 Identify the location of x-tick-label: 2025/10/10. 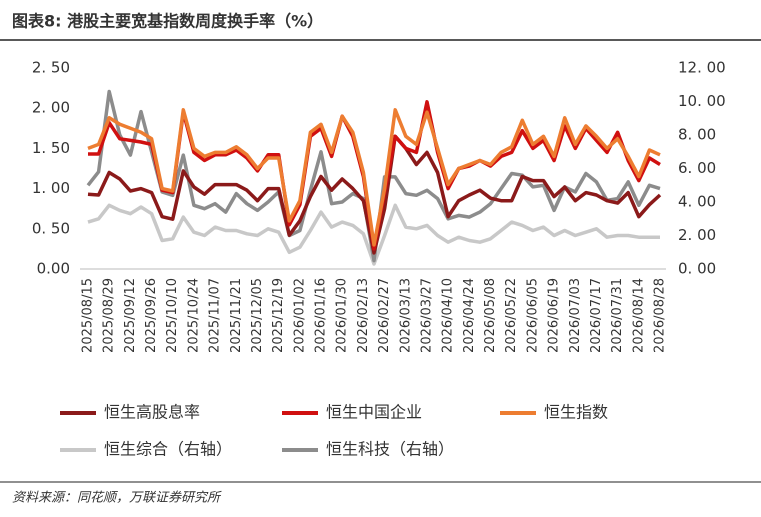
(172, 315).